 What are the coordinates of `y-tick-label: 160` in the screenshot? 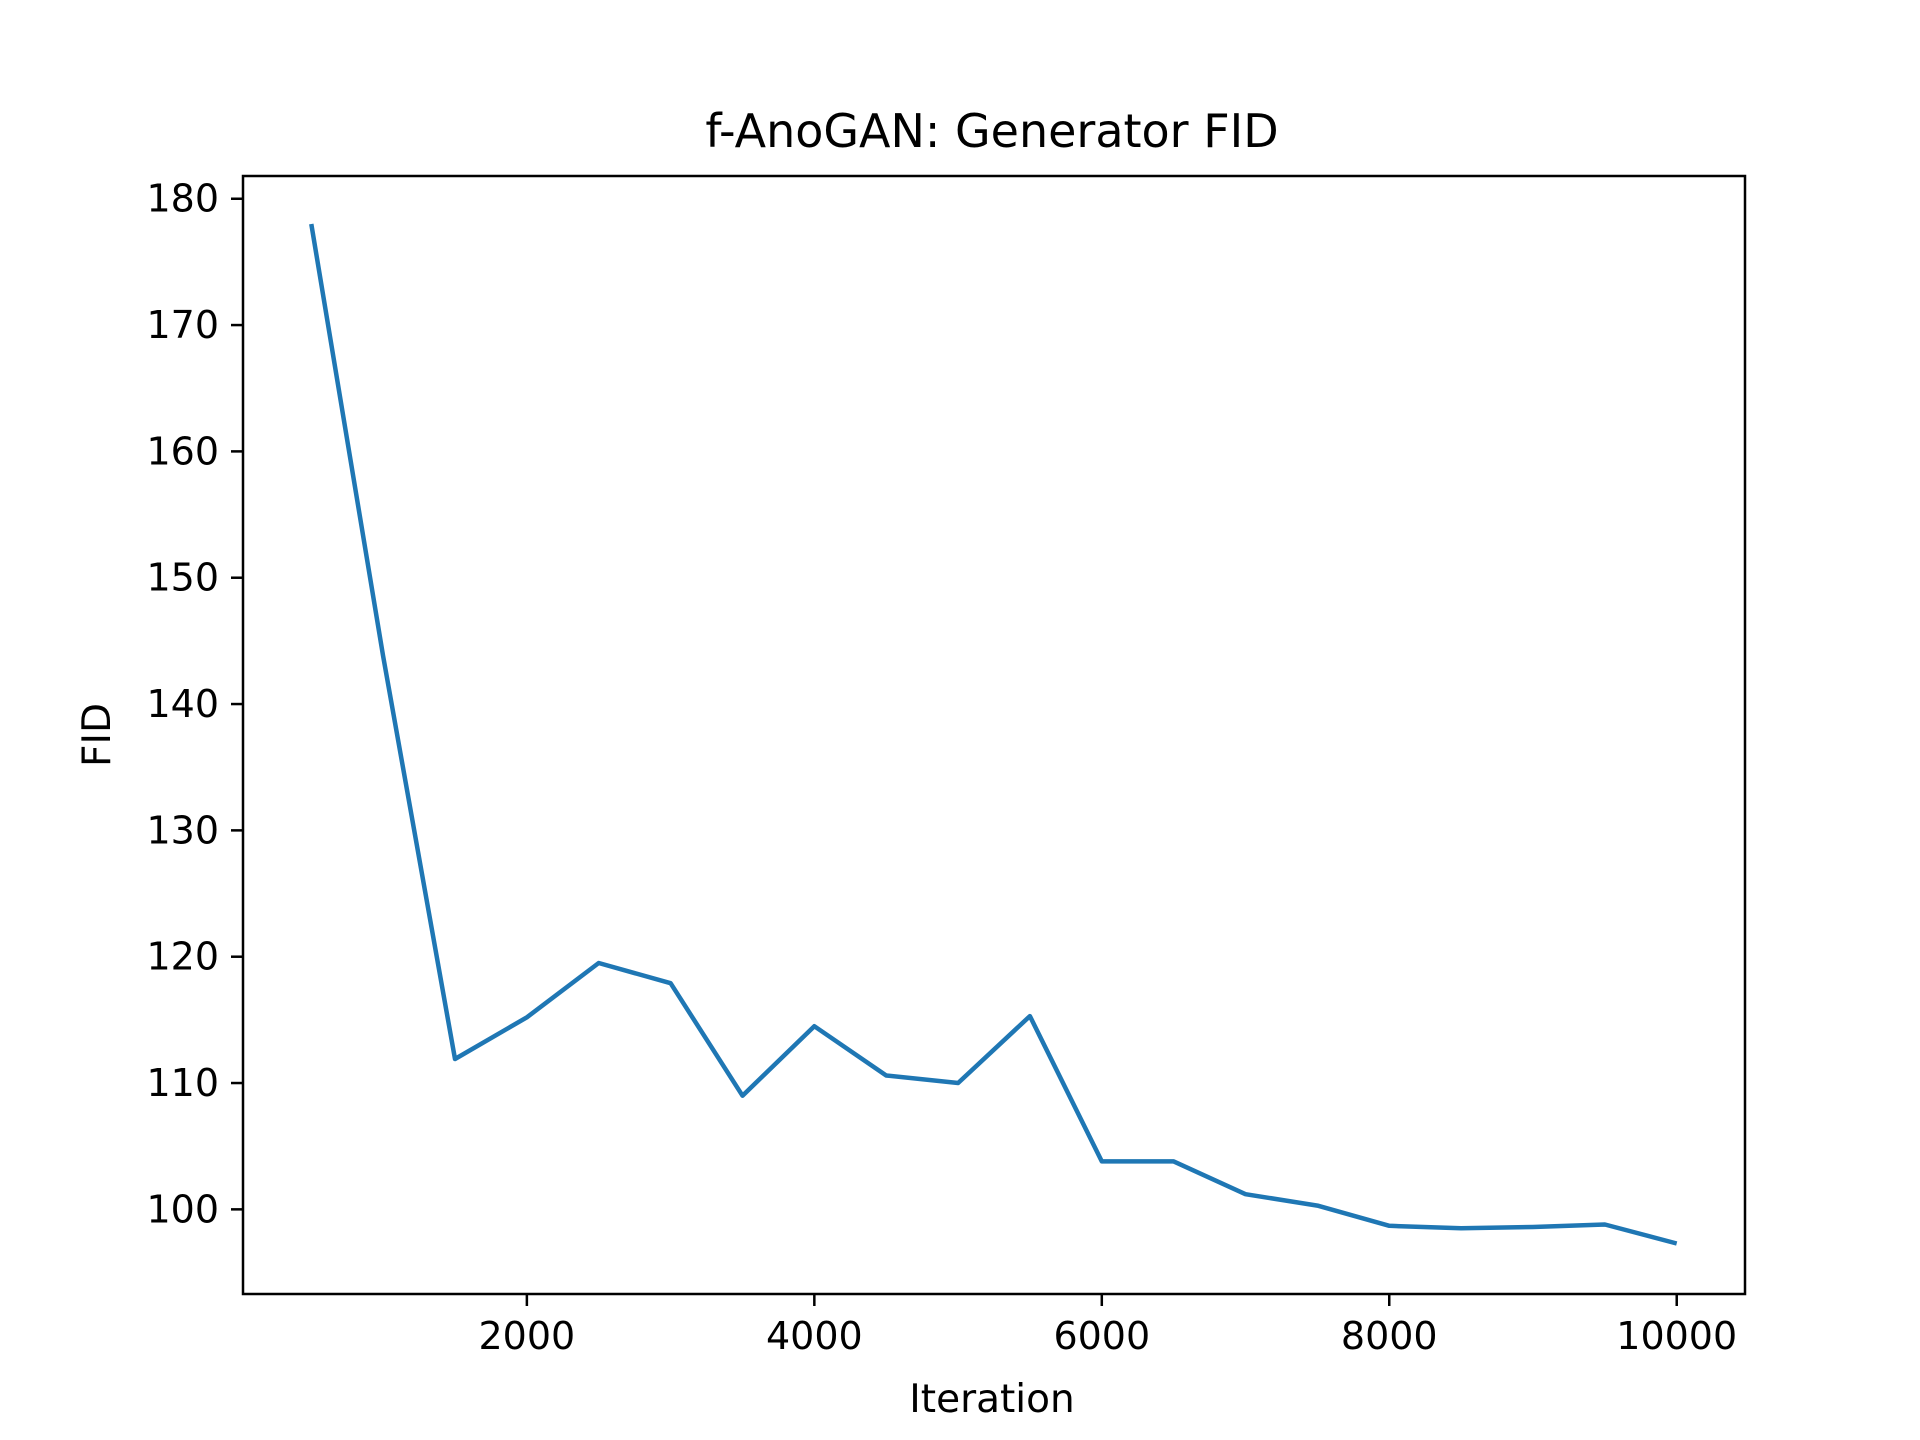 It's located at (182, 451).